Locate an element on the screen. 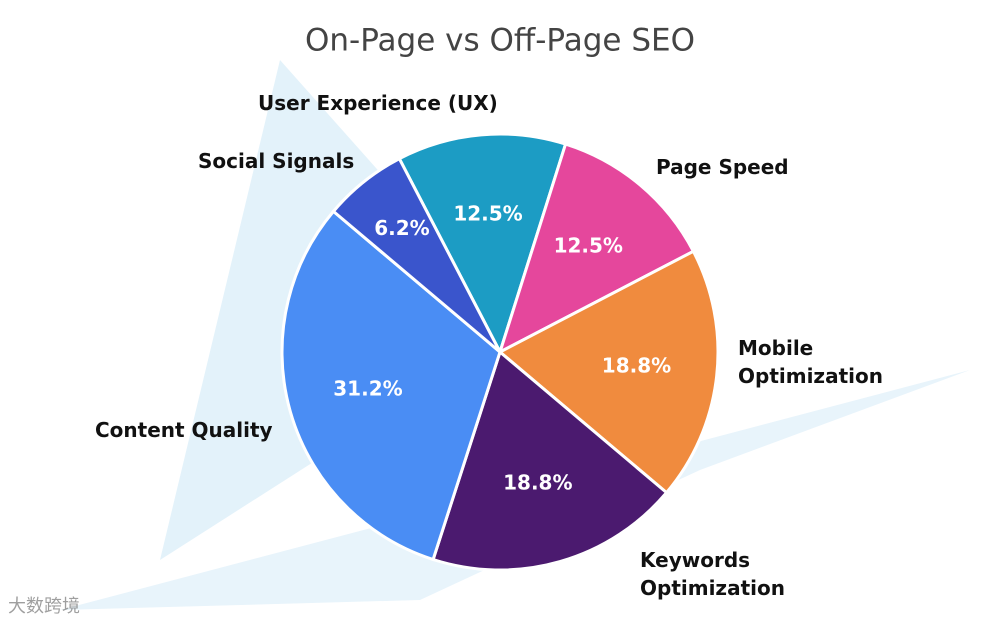 Image resolution: width=1000 pixels, height=624 pixels. category-label: Social Signals is located at coordinates (276, 161).